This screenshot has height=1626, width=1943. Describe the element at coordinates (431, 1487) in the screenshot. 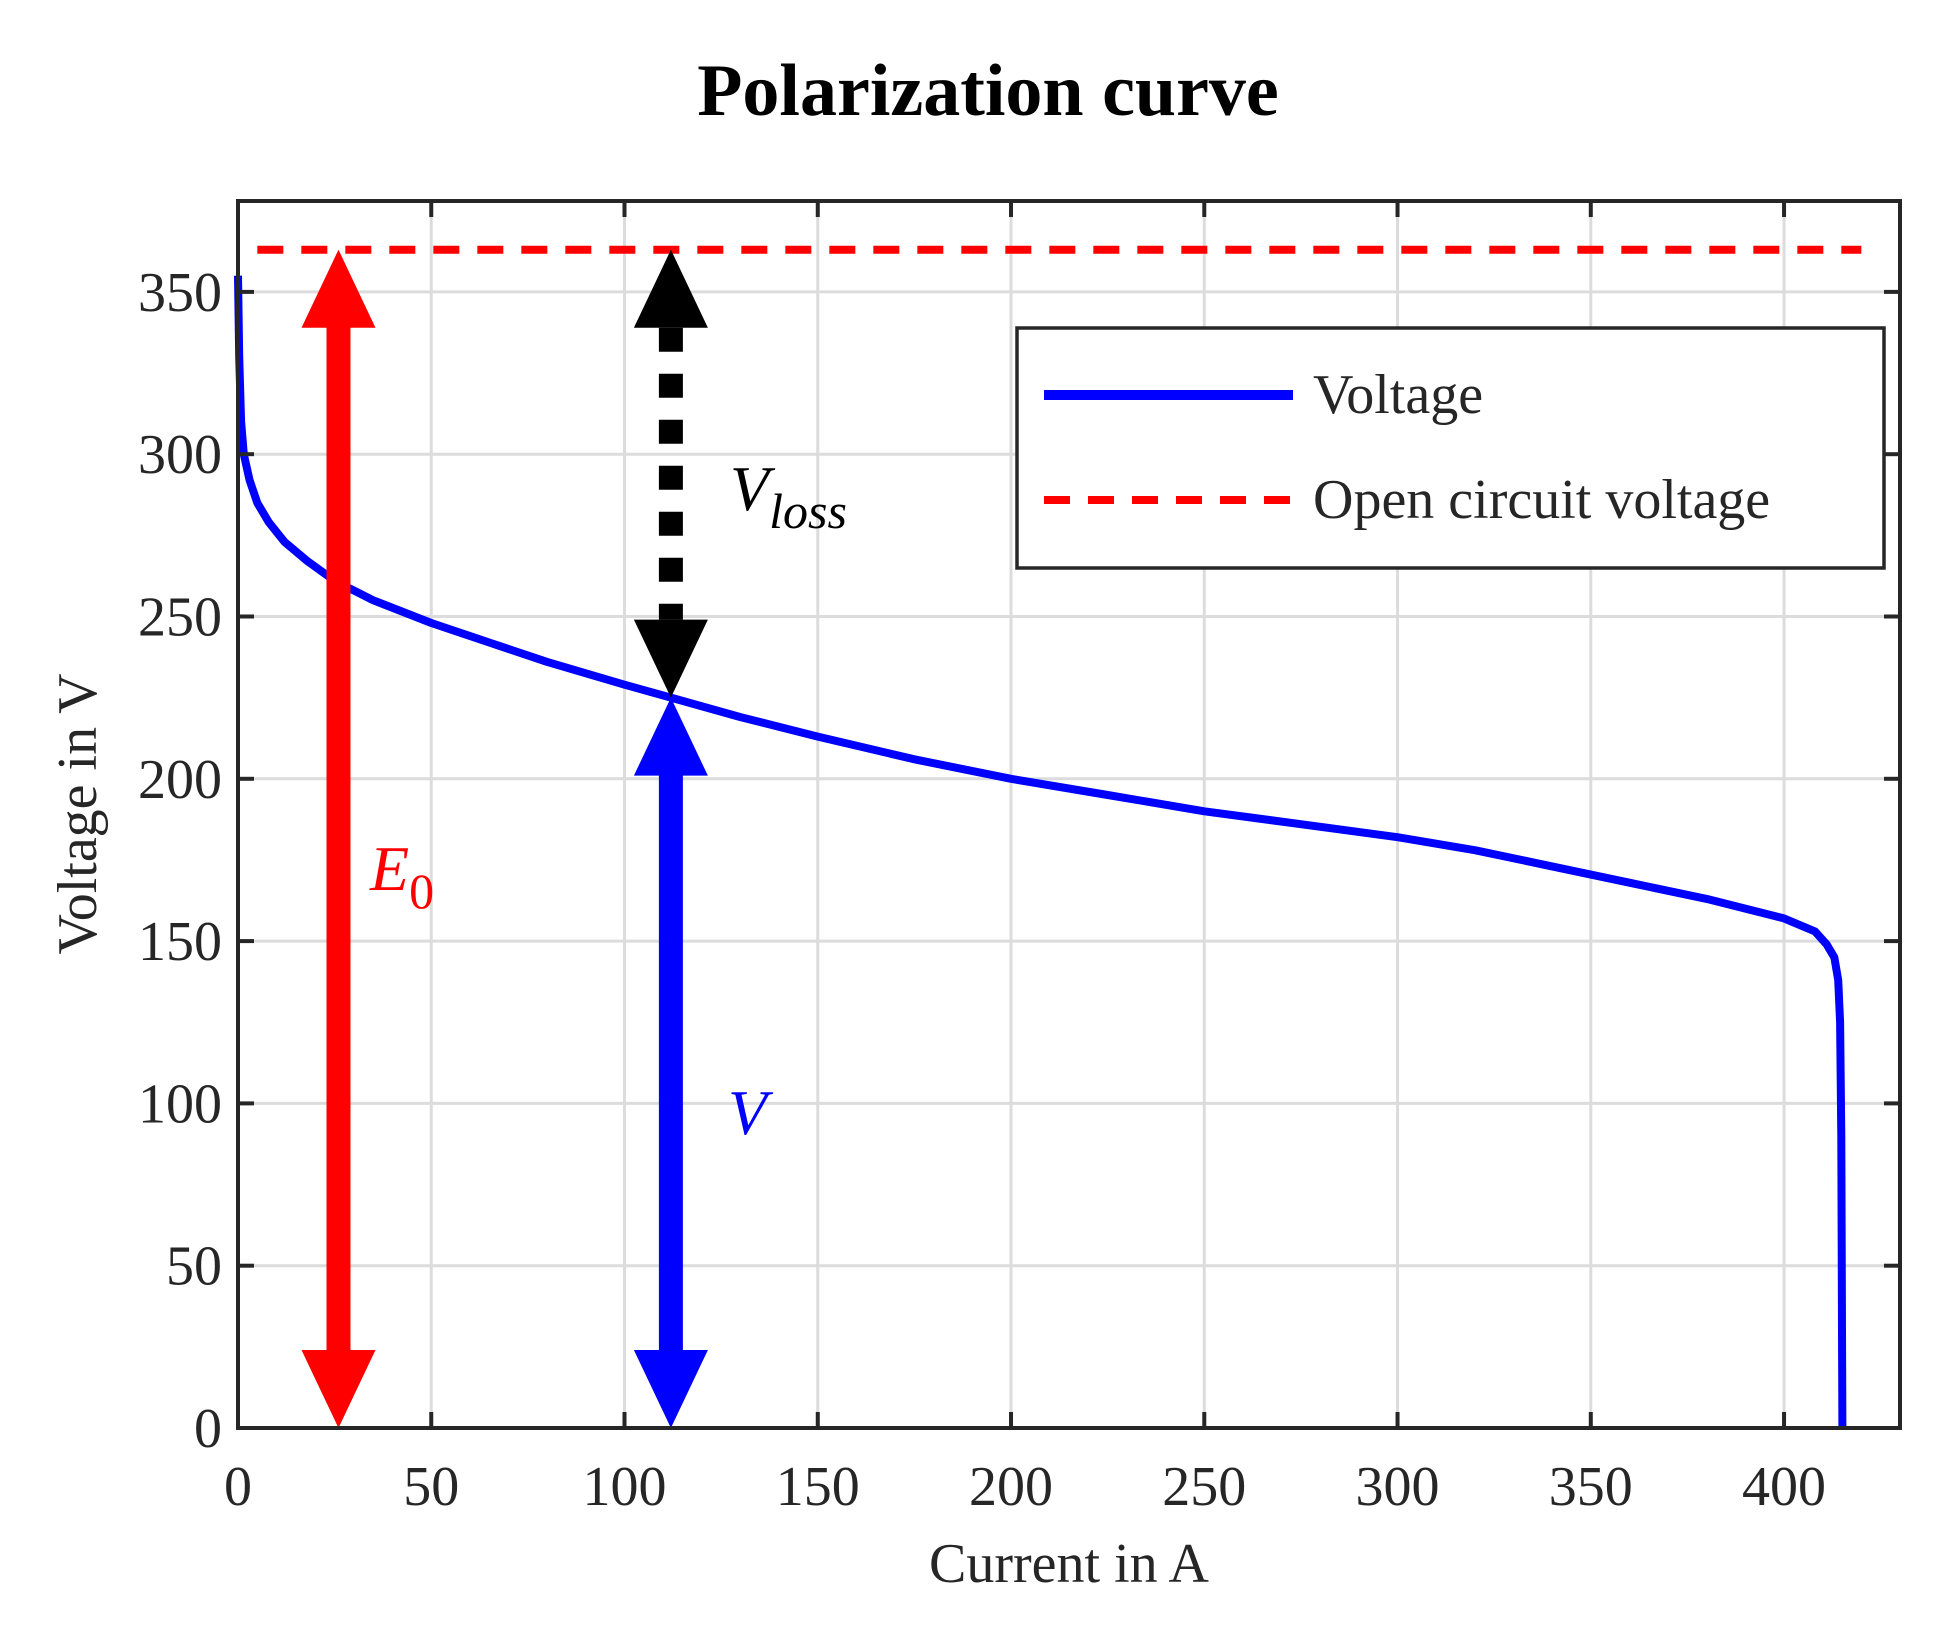

I see `x-tick-label: 50` at that location.